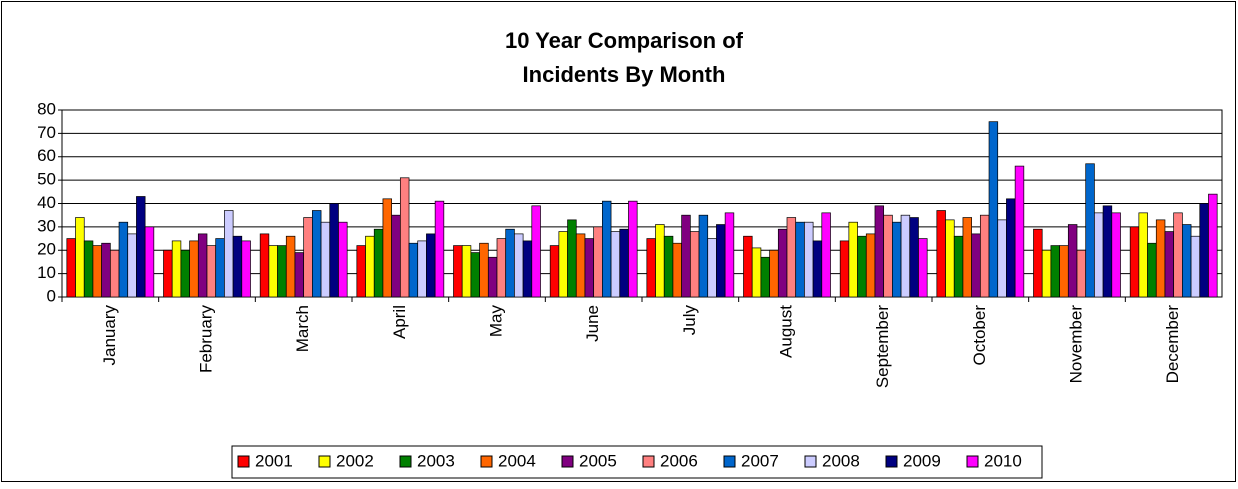 The image size is (1238, 489). I want to click on y-tick-label: 20, so click(46, 249).